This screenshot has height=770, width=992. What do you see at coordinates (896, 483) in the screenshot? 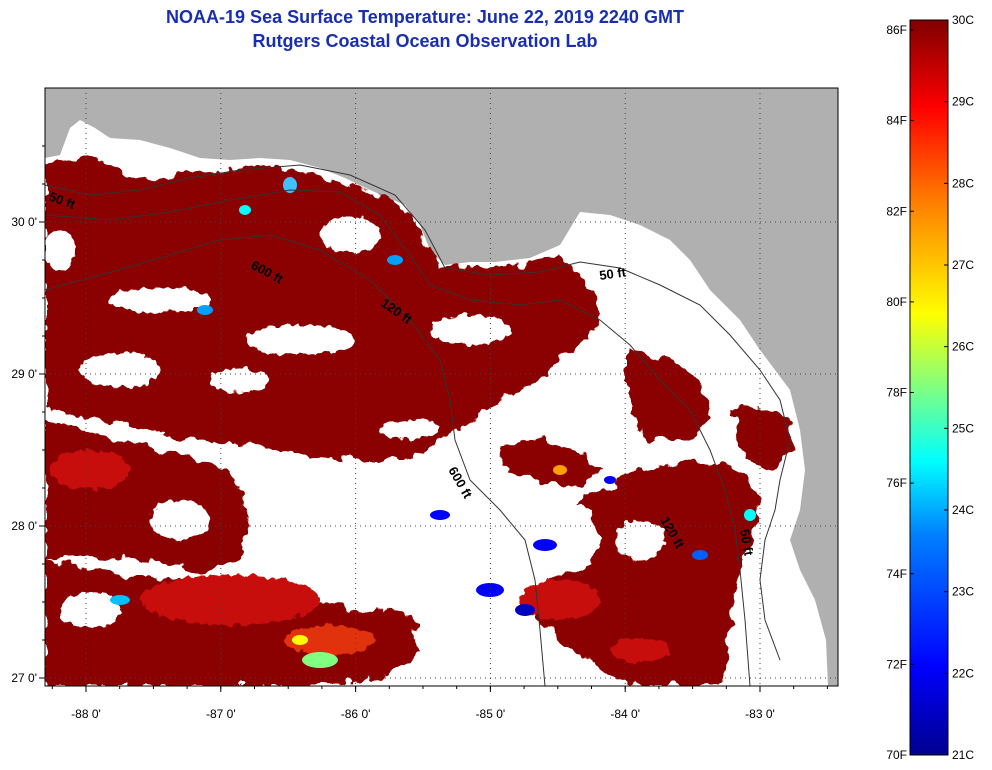
I see `colorbar-f-label: 76F` at bounding box center [896, 483].